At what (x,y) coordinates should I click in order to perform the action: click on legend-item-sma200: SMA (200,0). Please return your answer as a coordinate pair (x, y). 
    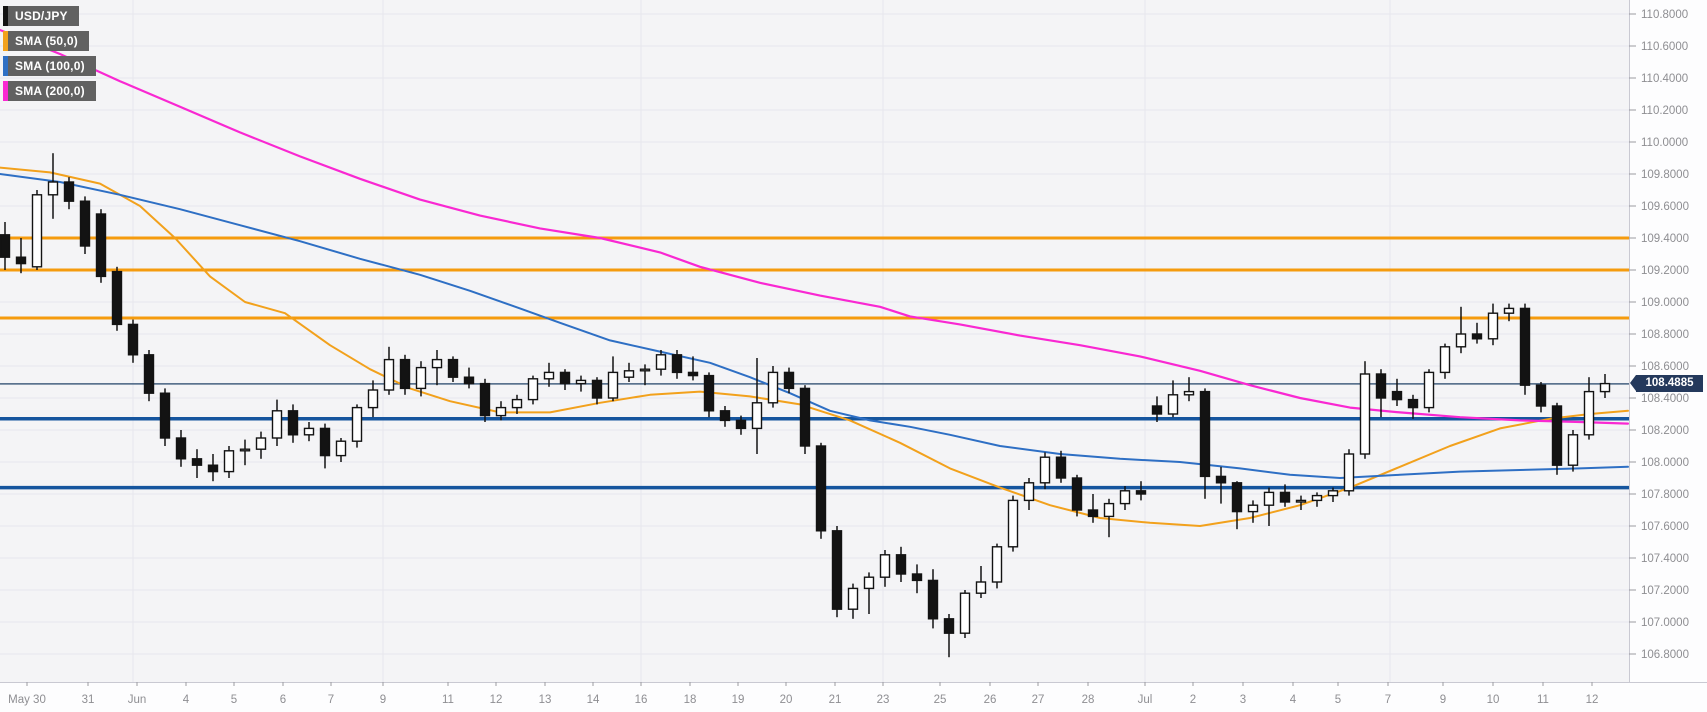
    Looking at the image, I should click on (49, 91).